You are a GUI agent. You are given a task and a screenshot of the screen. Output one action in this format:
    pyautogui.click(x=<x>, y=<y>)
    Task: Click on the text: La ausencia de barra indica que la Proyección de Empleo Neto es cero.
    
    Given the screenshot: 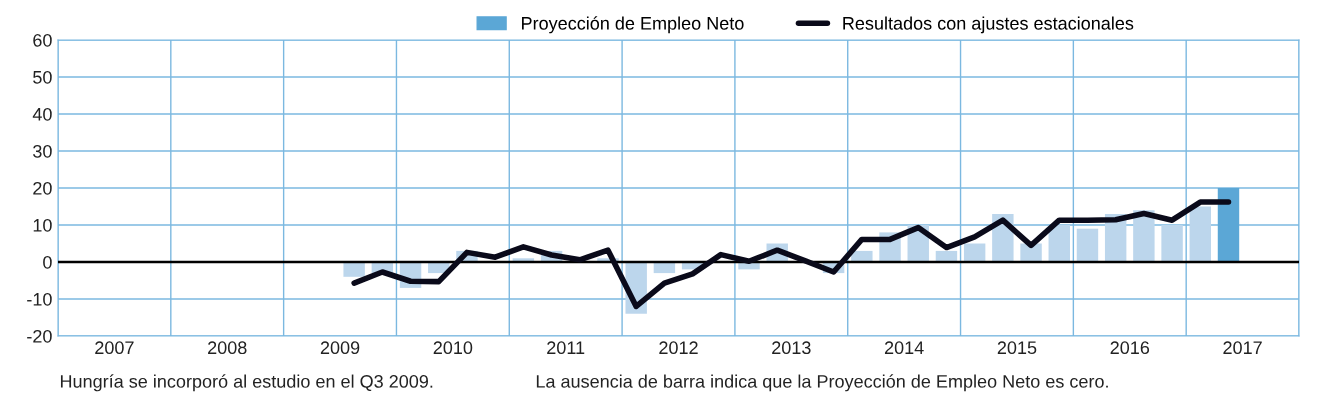 What is the action you would take?
    pyautogui.click(x=822, y=383)
    